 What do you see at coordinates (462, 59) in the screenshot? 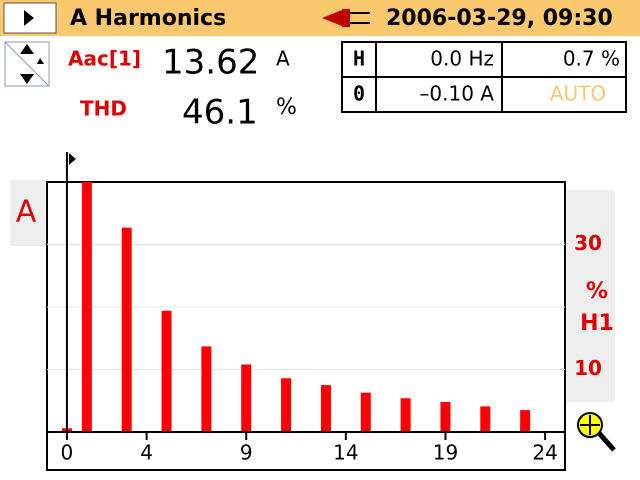
I see `status-cell: 0.0 Hz` at bounding box center [462, 59].